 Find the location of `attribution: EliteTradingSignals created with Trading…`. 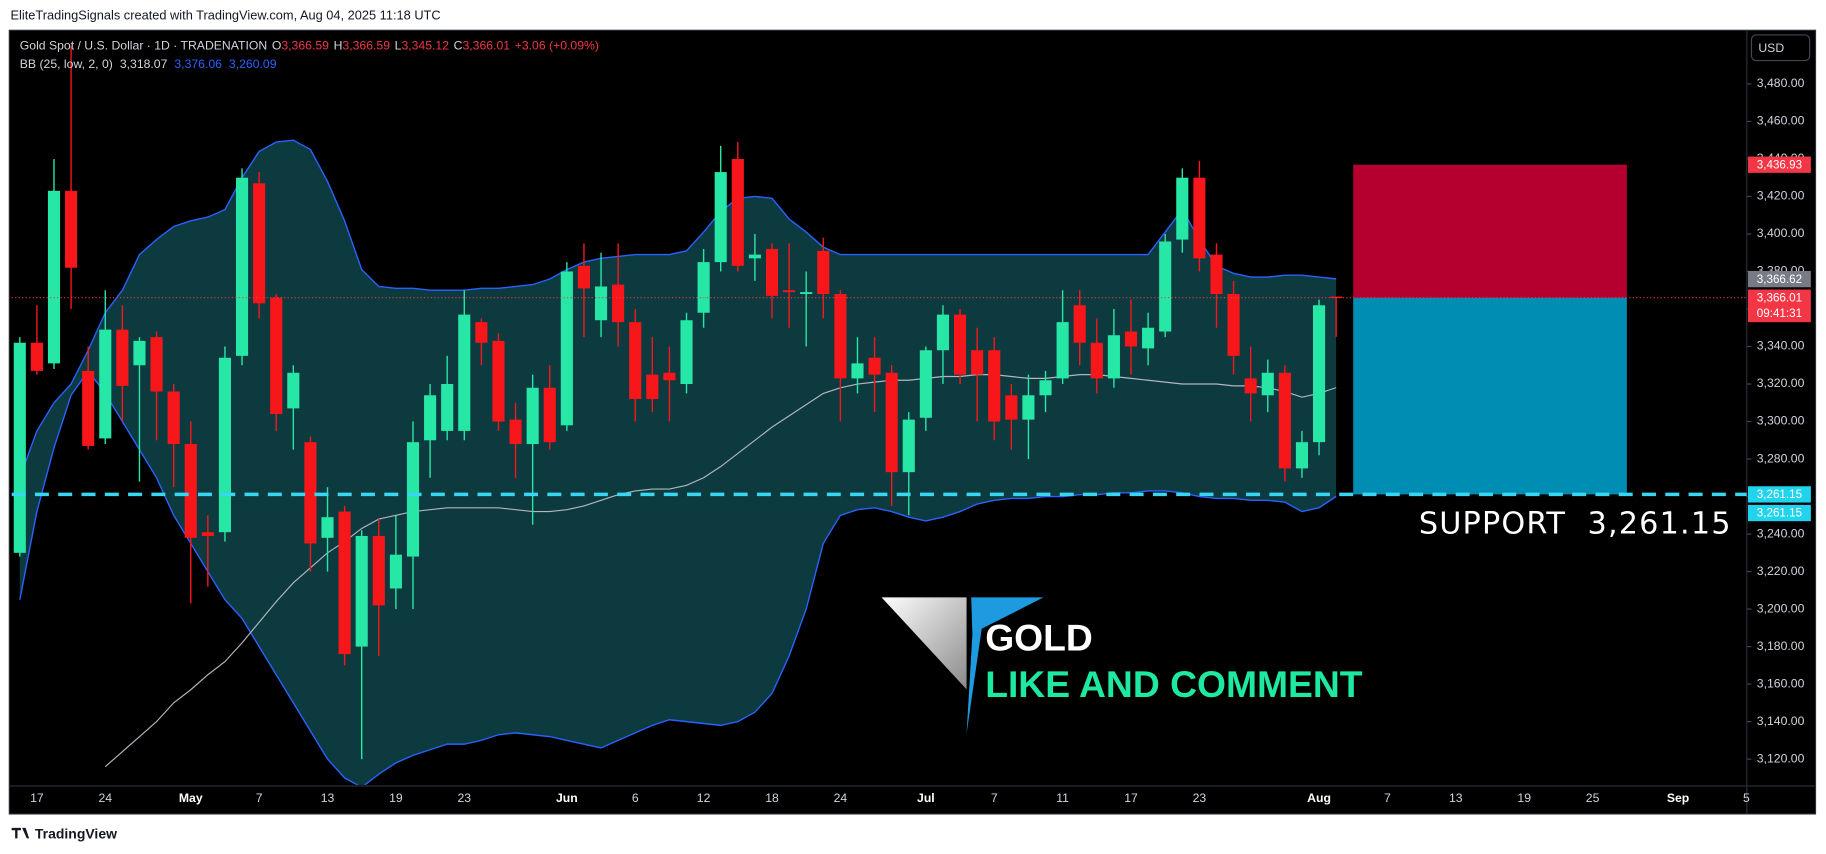

attribution: EliteTradingSignals created with Trading… is located at coordinates (225, 15).